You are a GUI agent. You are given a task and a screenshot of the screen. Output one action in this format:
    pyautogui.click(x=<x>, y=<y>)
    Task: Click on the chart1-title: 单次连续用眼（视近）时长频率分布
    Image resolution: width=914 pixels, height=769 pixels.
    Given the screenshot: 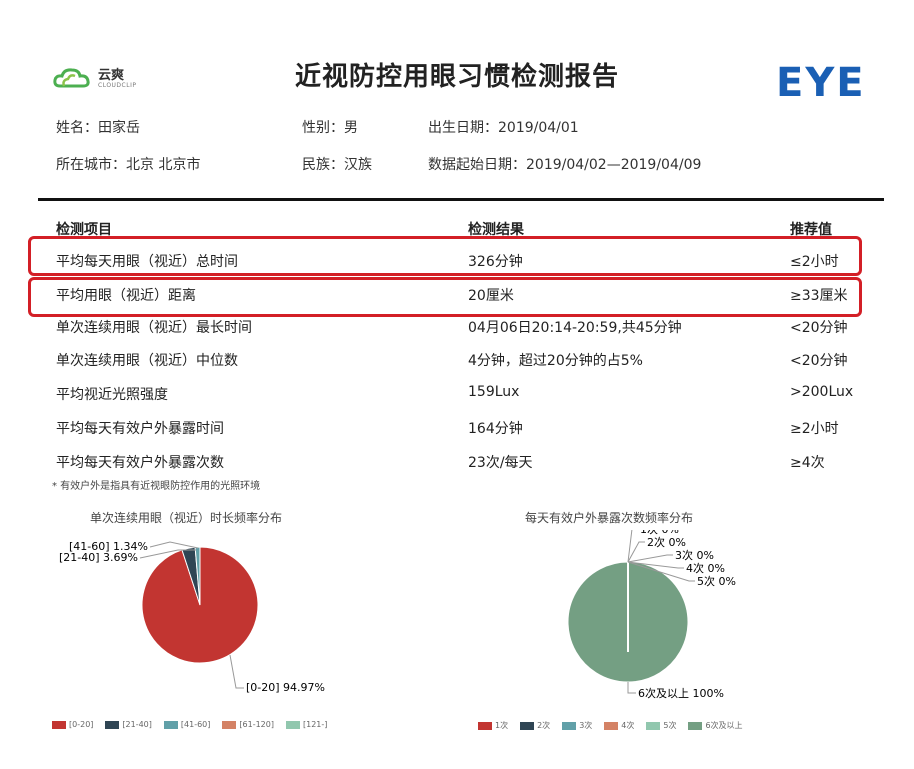 What is the action you would take?
    pyautogui.click(x=186, y=518)
    